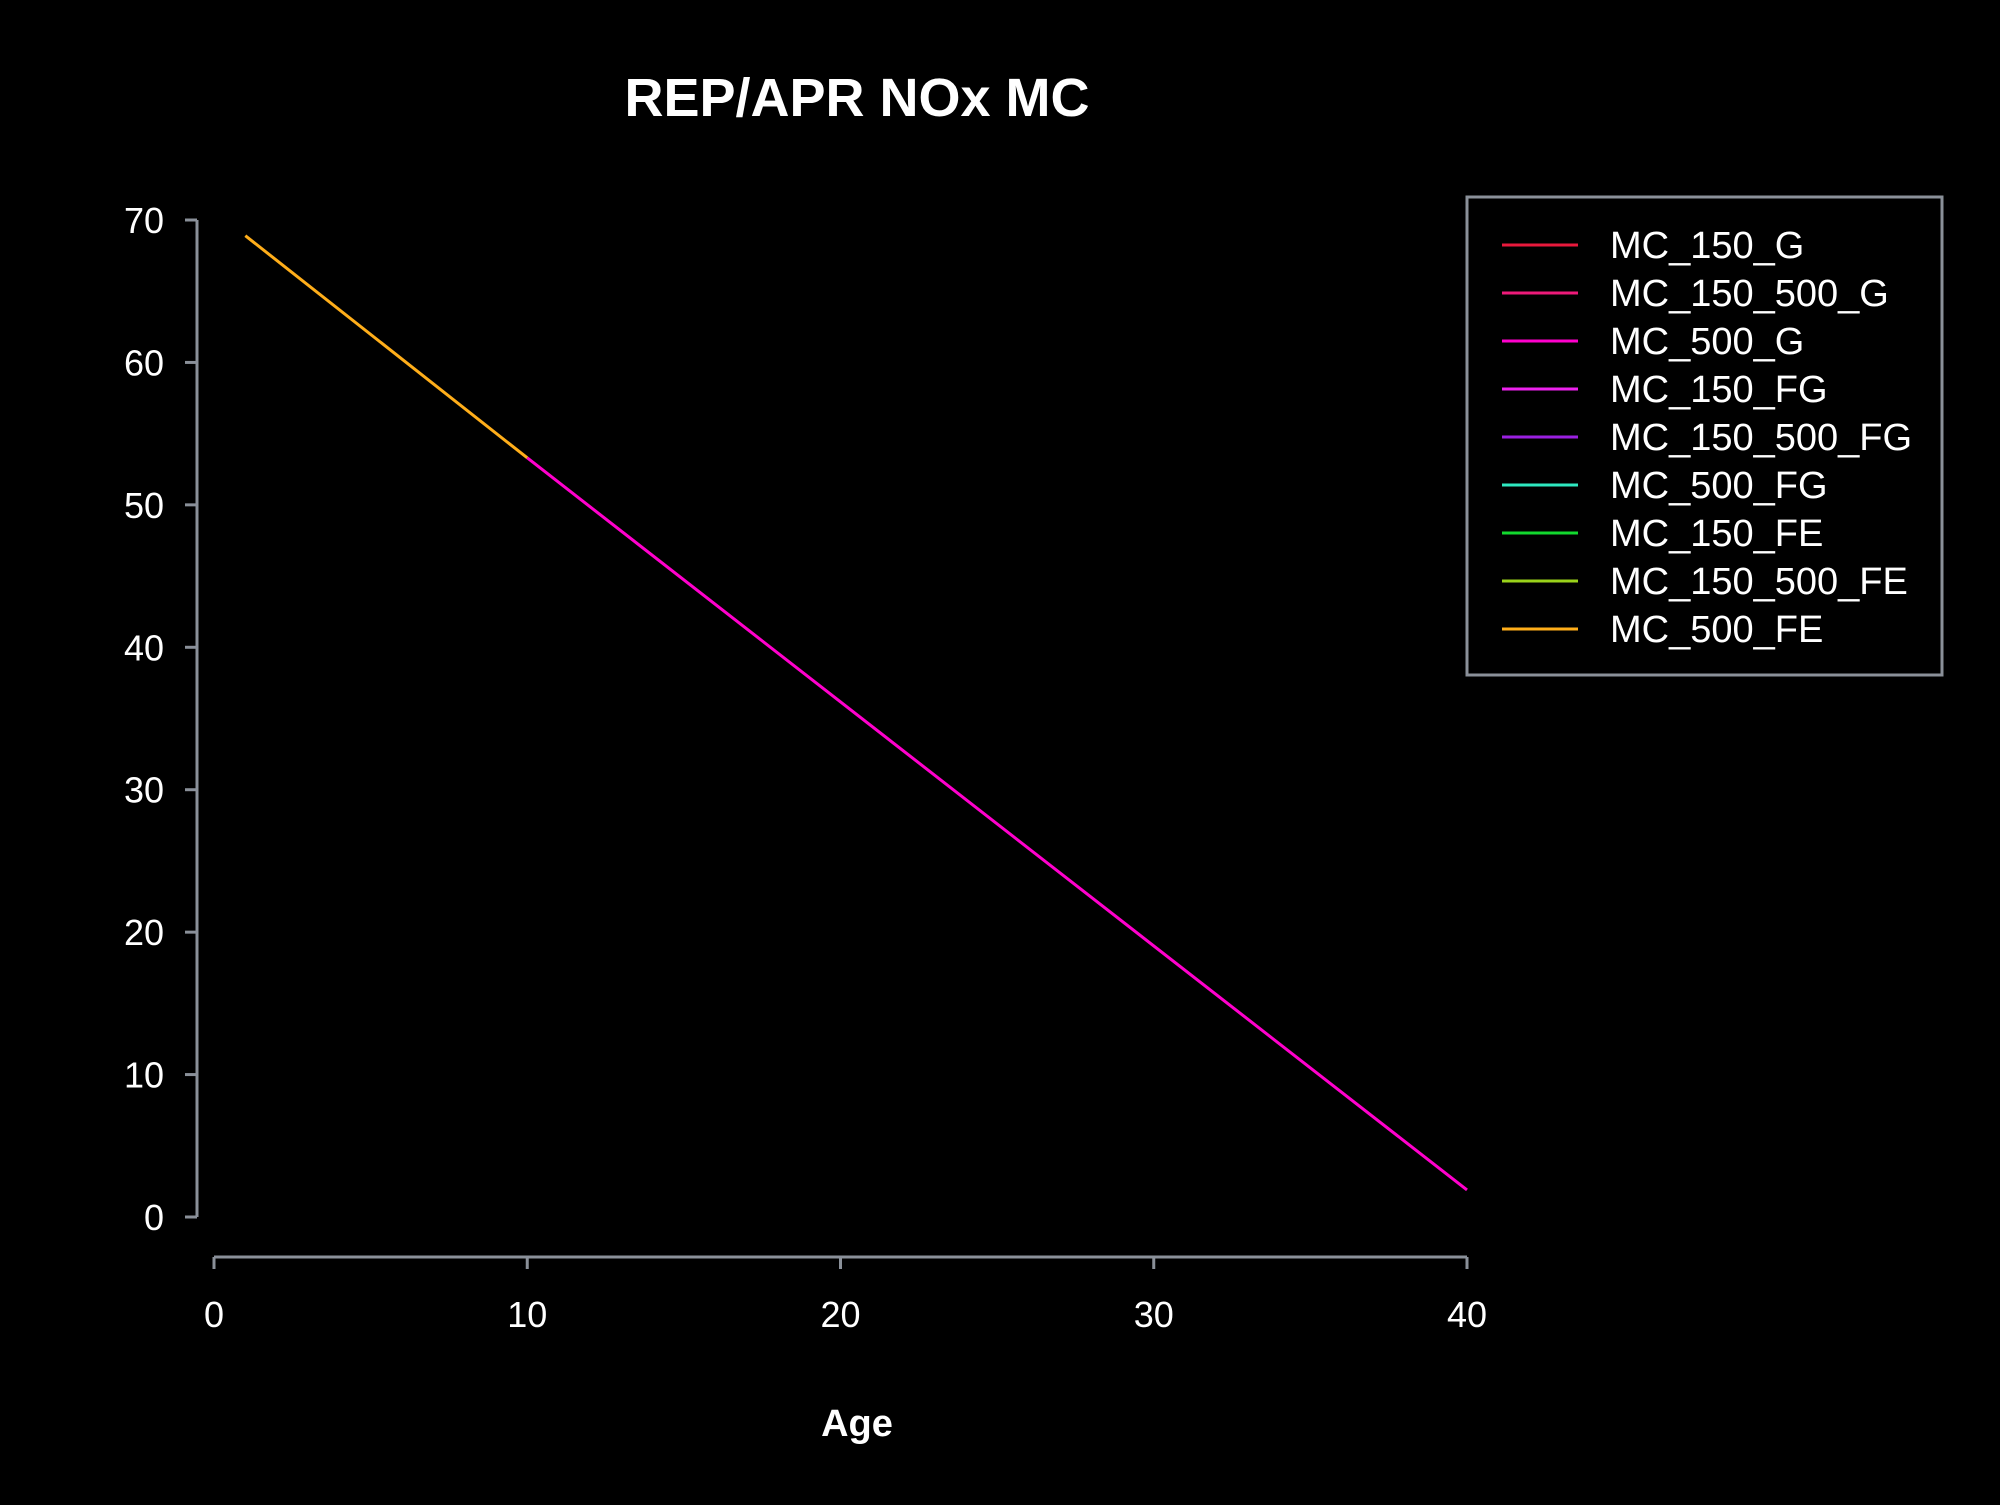  Describe the element at coordinates (144, 790) in the screenshot. I see `y-tick-label: 30` at that location.